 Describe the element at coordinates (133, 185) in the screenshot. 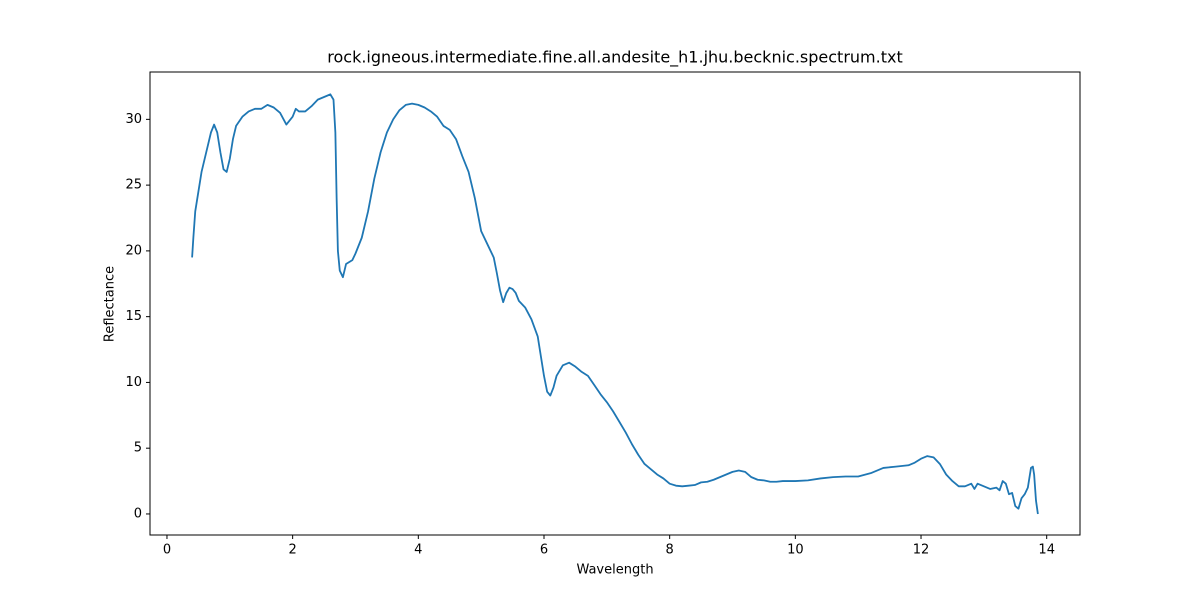

I see `y-tick-label: 25` at that location.